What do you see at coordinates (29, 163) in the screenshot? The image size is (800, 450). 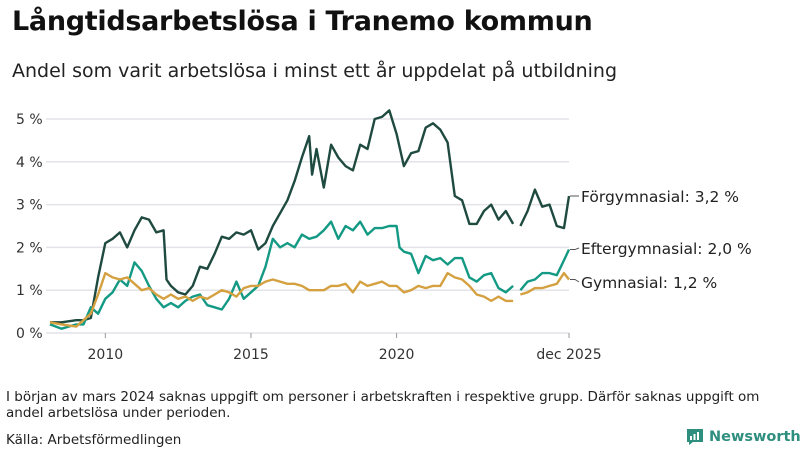 I see `y-tick-label: 4 %` at bounding box center [29, 163].